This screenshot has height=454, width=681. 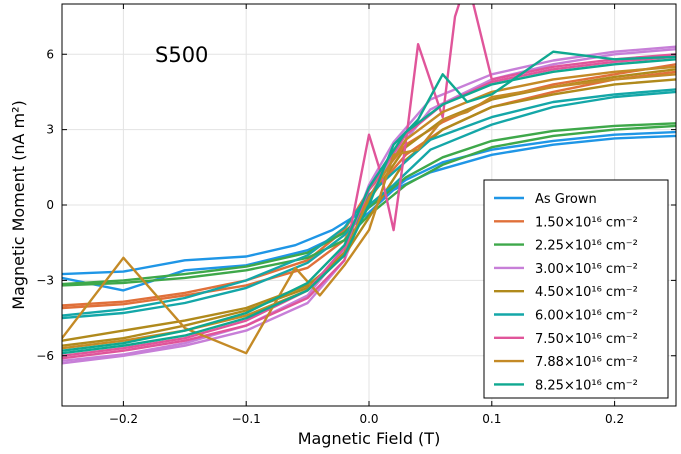 I want to click on legend-entry: 6.00×10¹⁶ cm⁻², so click(x=566, y=316).